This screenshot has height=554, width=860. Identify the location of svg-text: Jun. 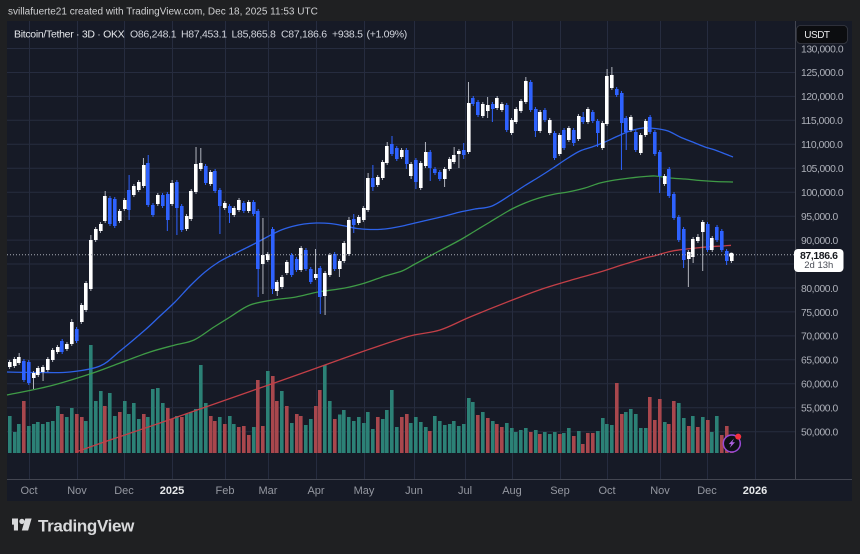
(414, 491).